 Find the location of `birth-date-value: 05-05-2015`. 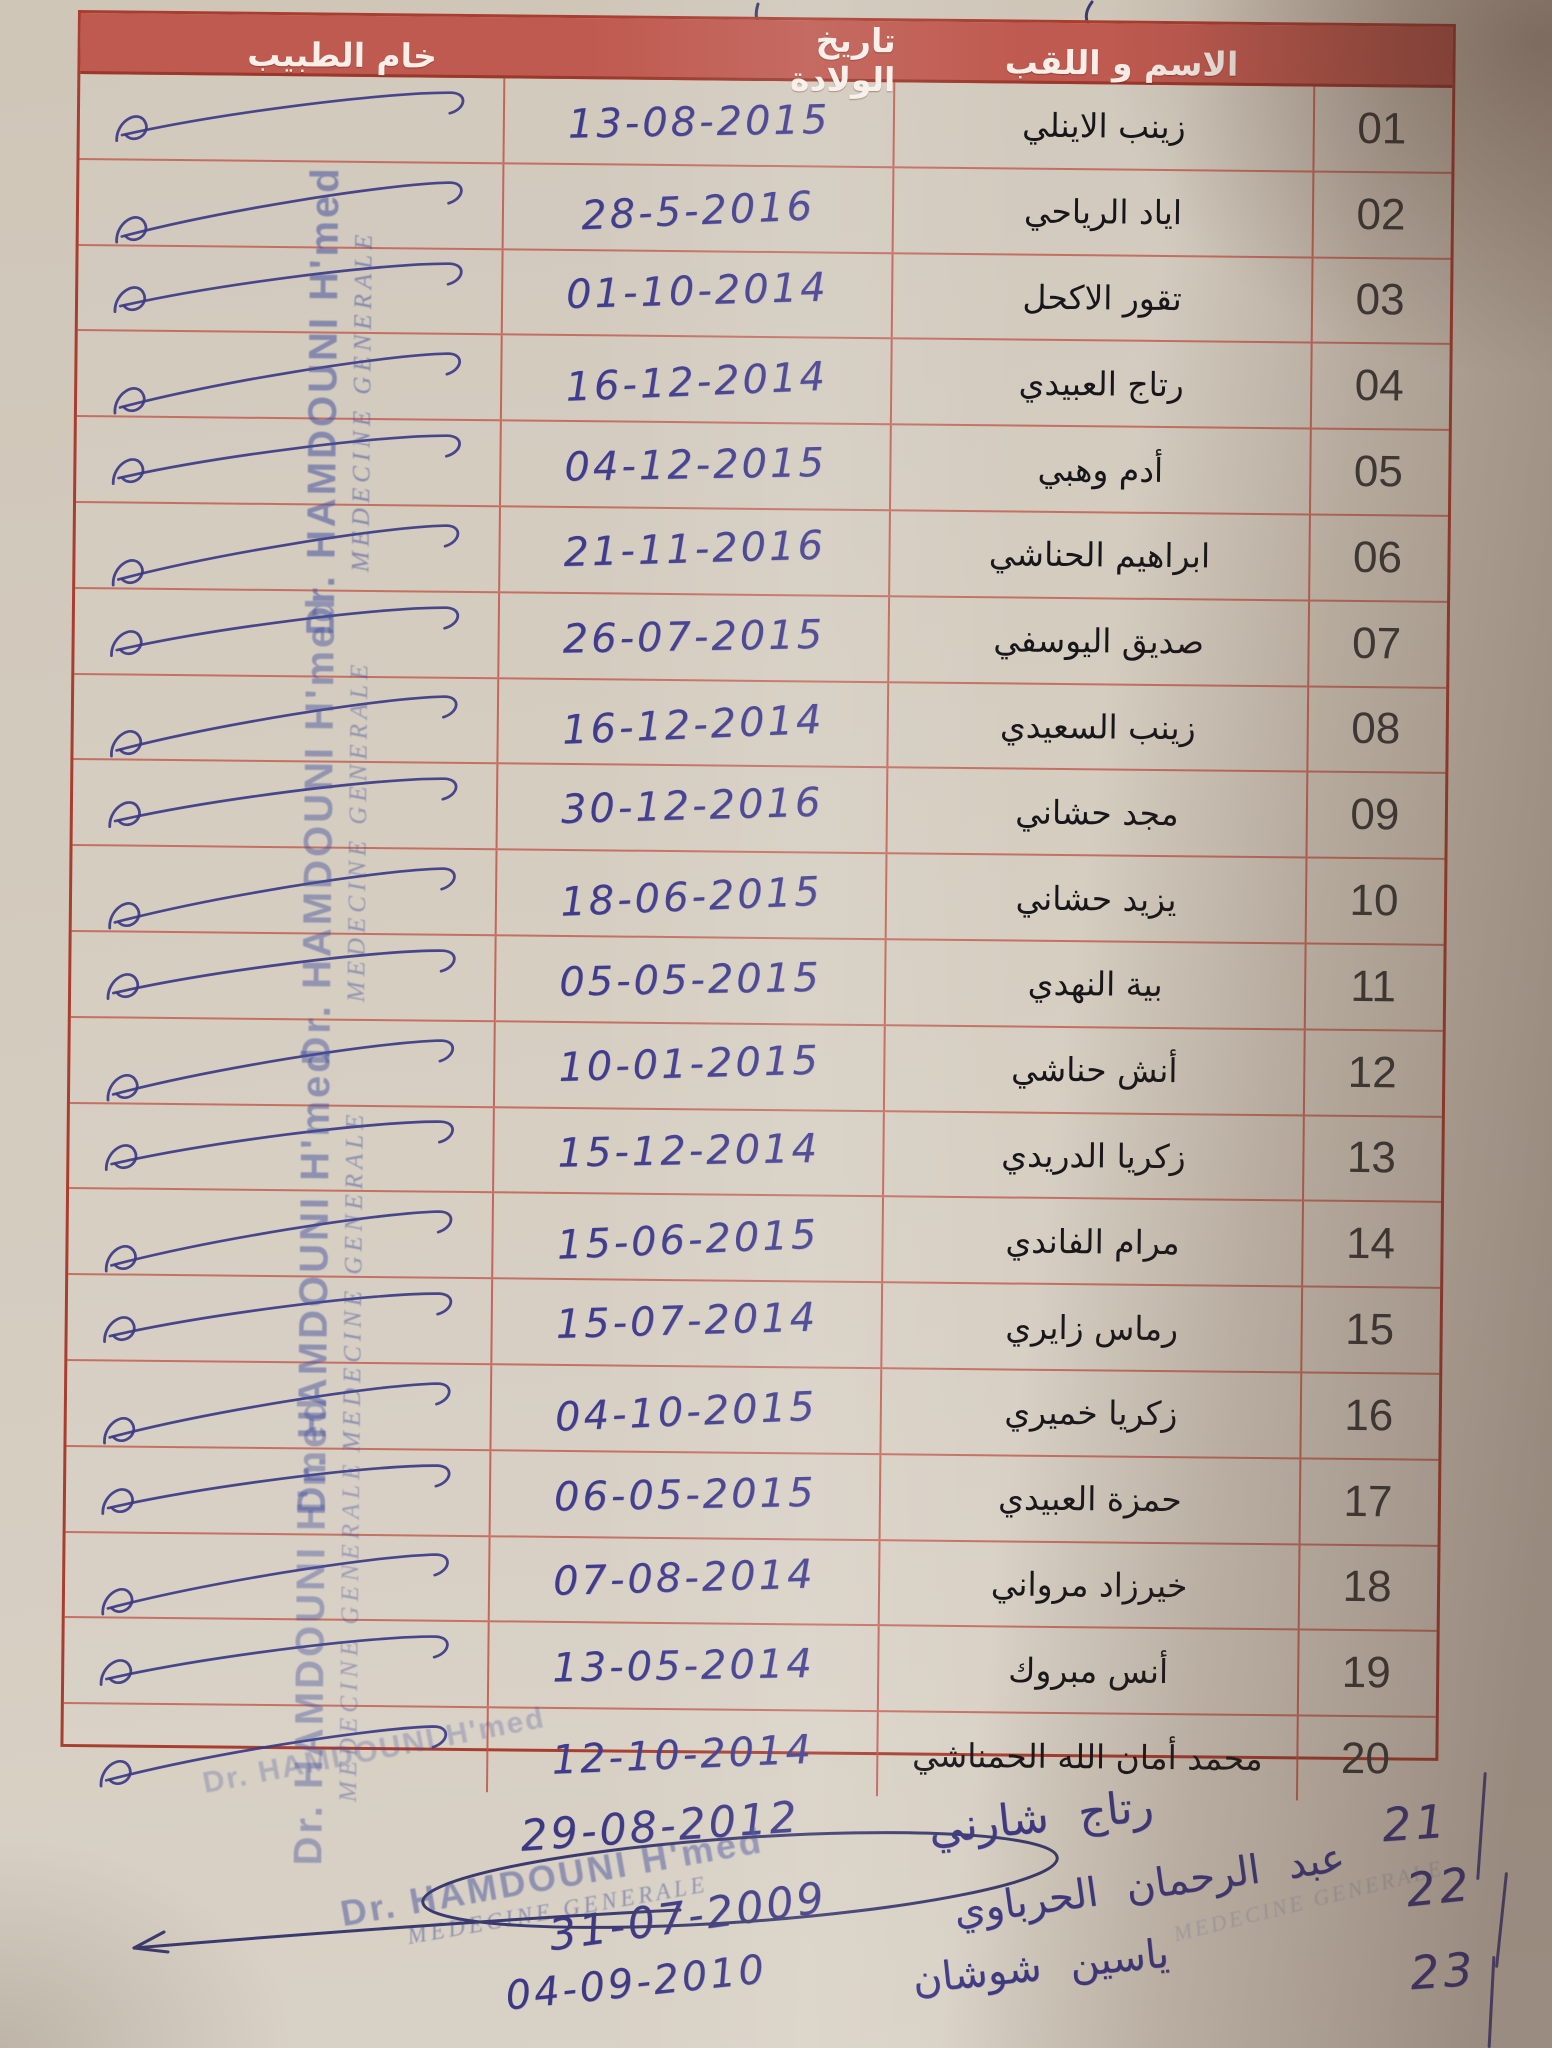

birth-date-value: 05-05-2015 is located at coordinates (690, 980).